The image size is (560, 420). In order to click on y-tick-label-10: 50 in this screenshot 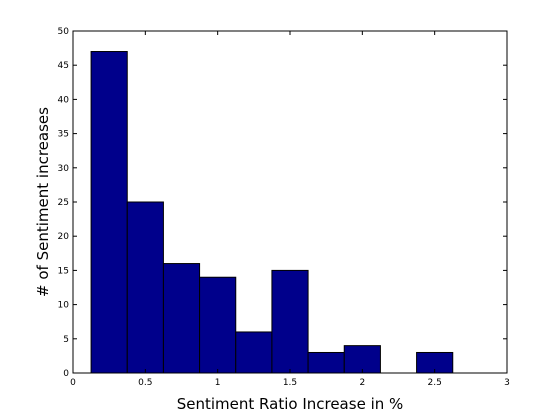, I will do `click(64, 32)`.